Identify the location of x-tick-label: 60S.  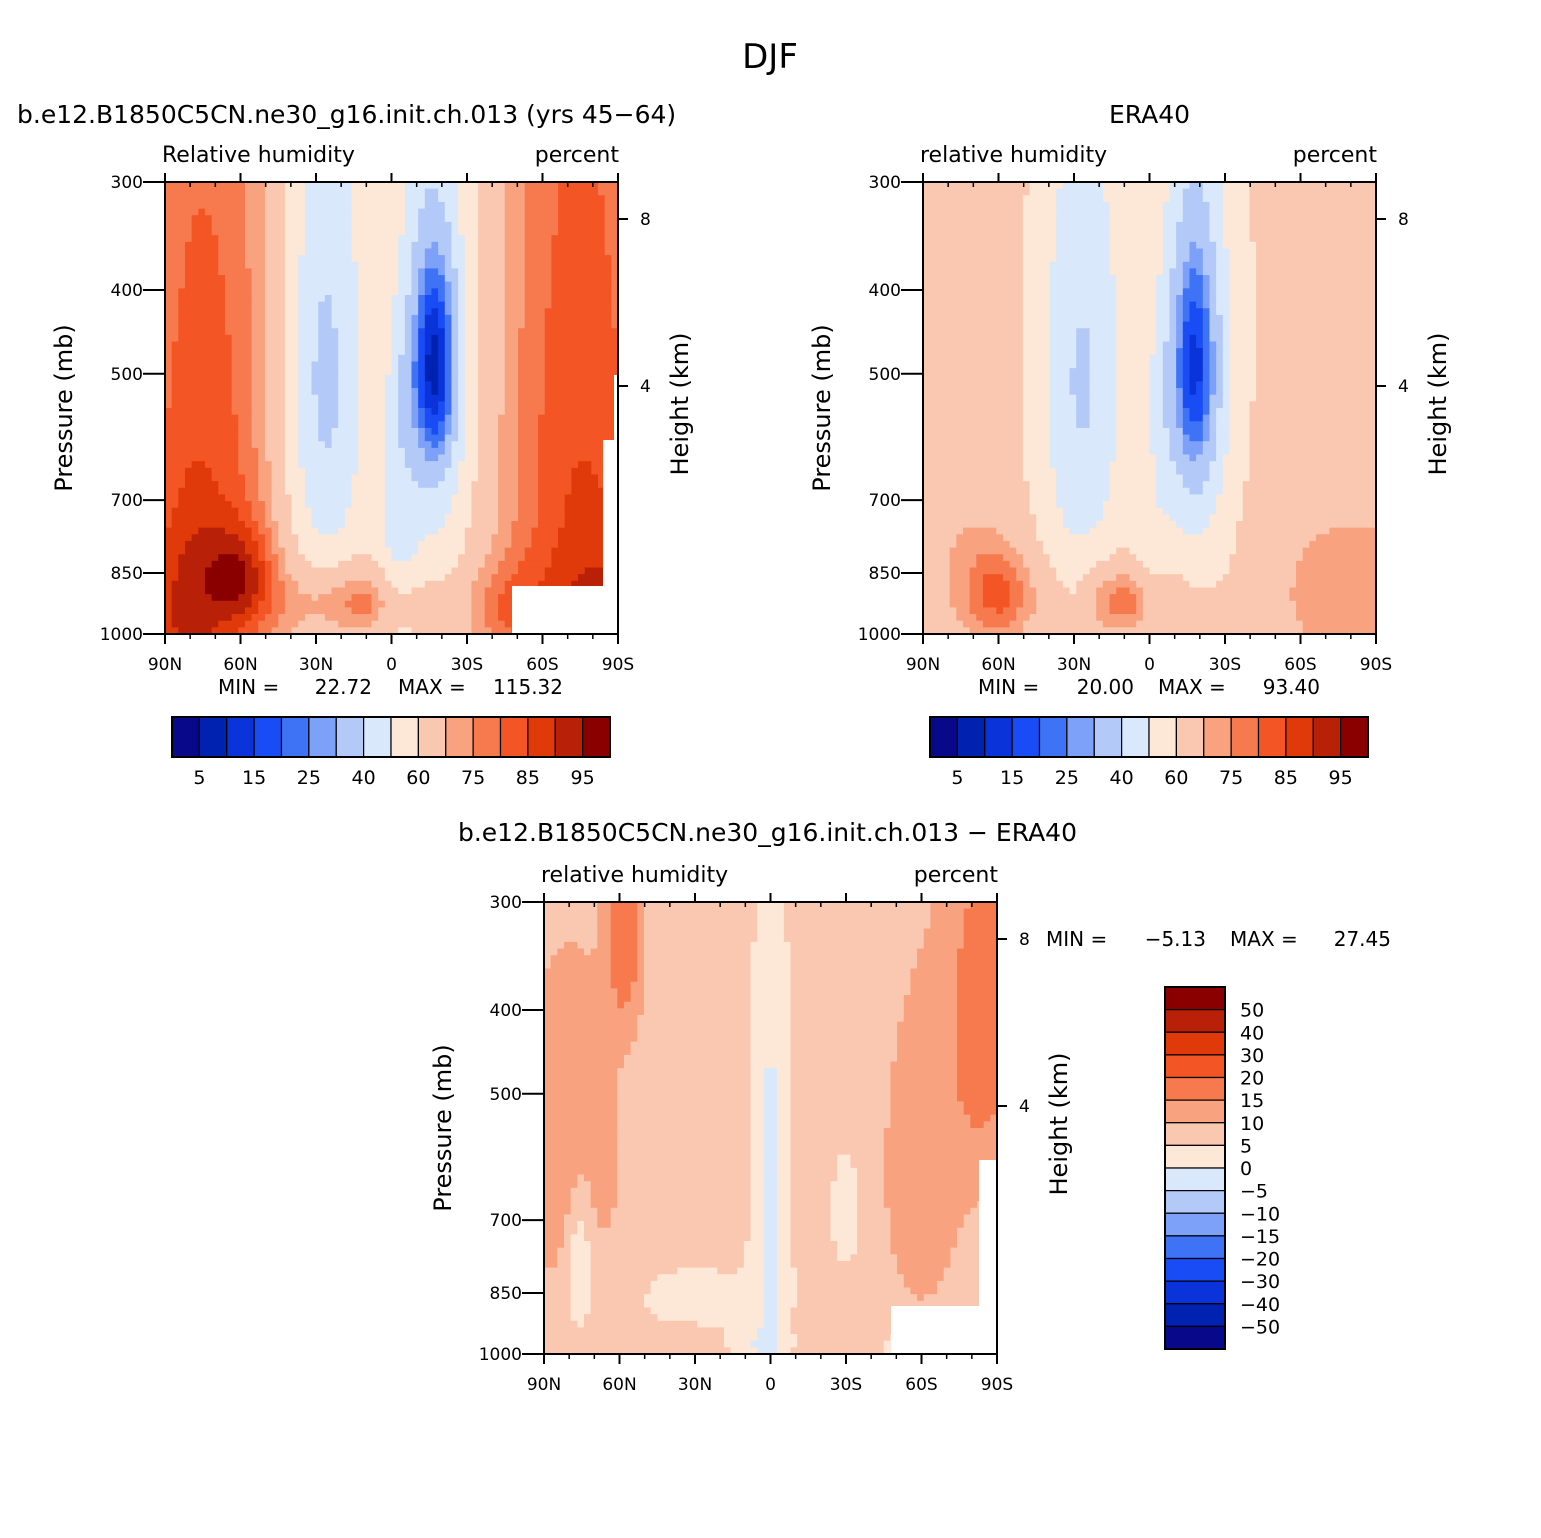
(542, 665).